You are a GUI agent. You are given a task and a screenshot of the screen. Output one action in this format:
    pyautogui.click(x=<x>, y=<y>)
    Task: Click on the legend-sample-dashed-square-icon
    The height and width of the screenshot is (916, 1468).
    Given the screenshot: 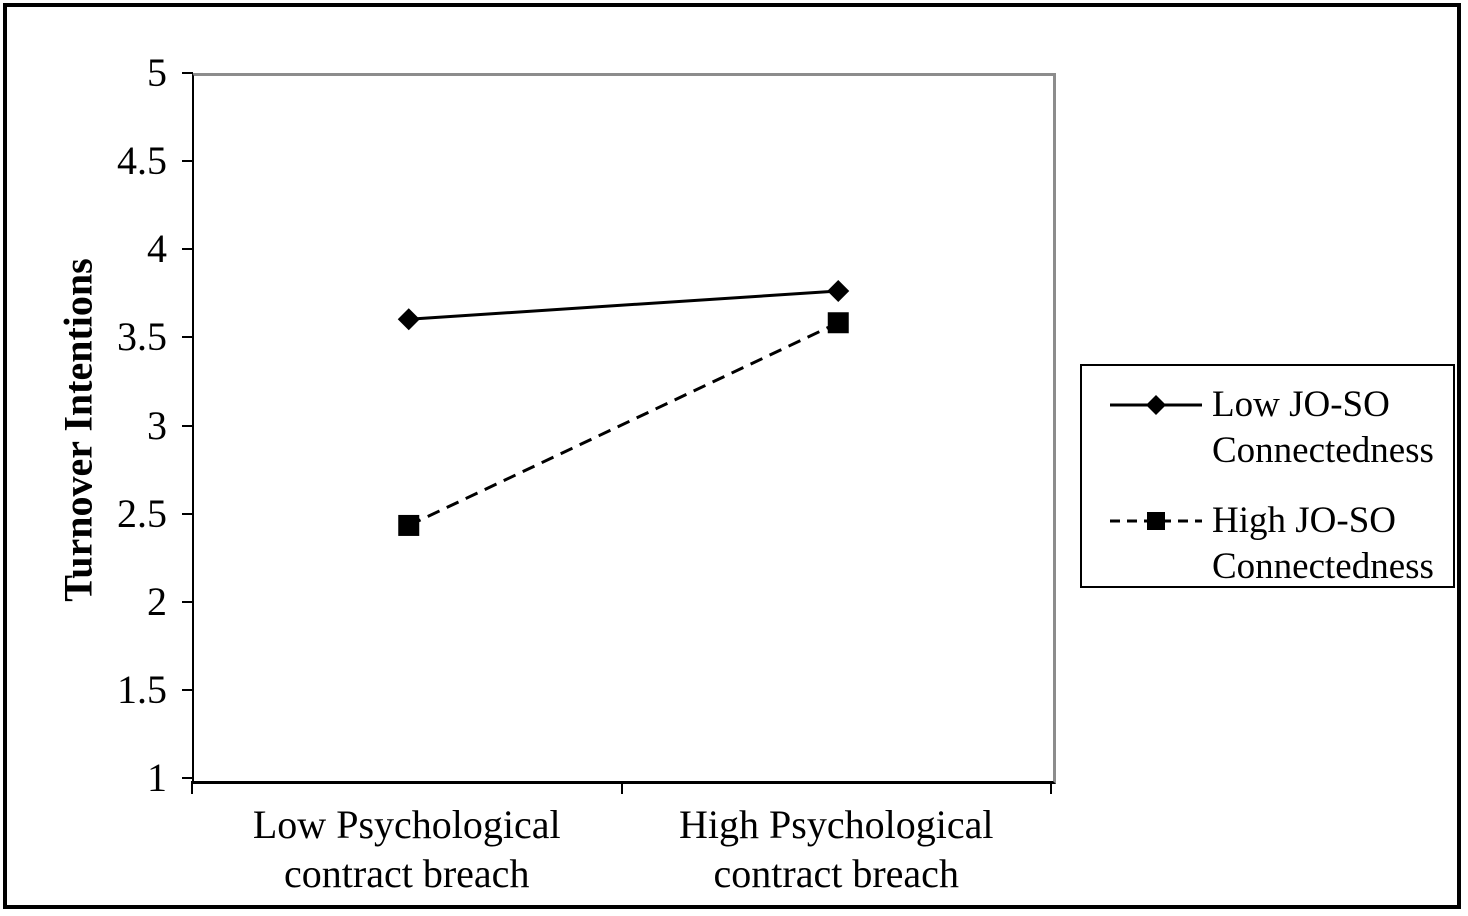 What is the action you would take?
    pyautogui.click(x=1156, y=521)
    